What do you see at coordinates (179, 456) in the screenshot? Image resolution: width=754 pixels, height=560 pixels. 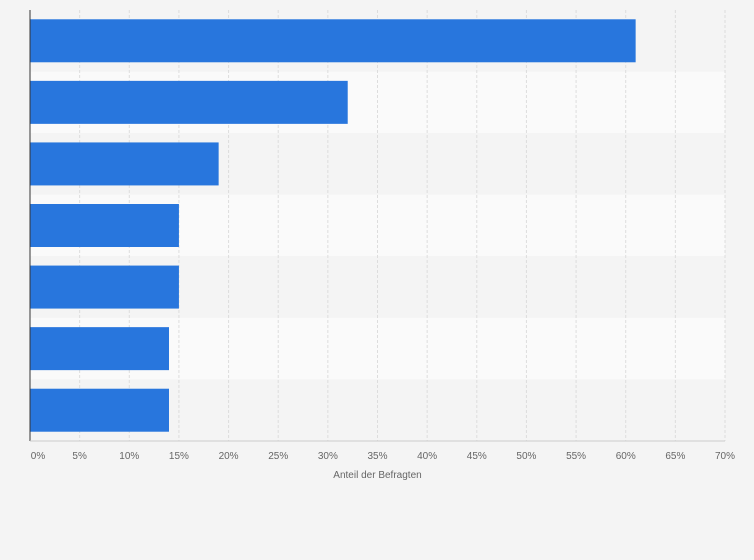 I see `x-tick-label: 15%` at bounding box center [179, 456].